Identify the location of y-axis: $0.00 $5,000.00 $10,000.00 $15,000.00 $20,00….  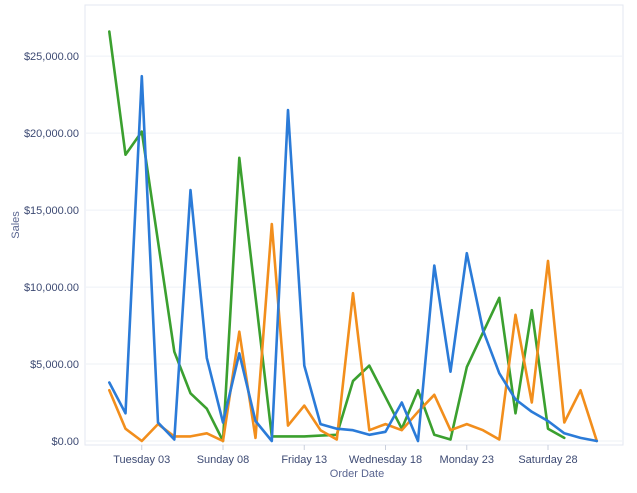
(51, 249).